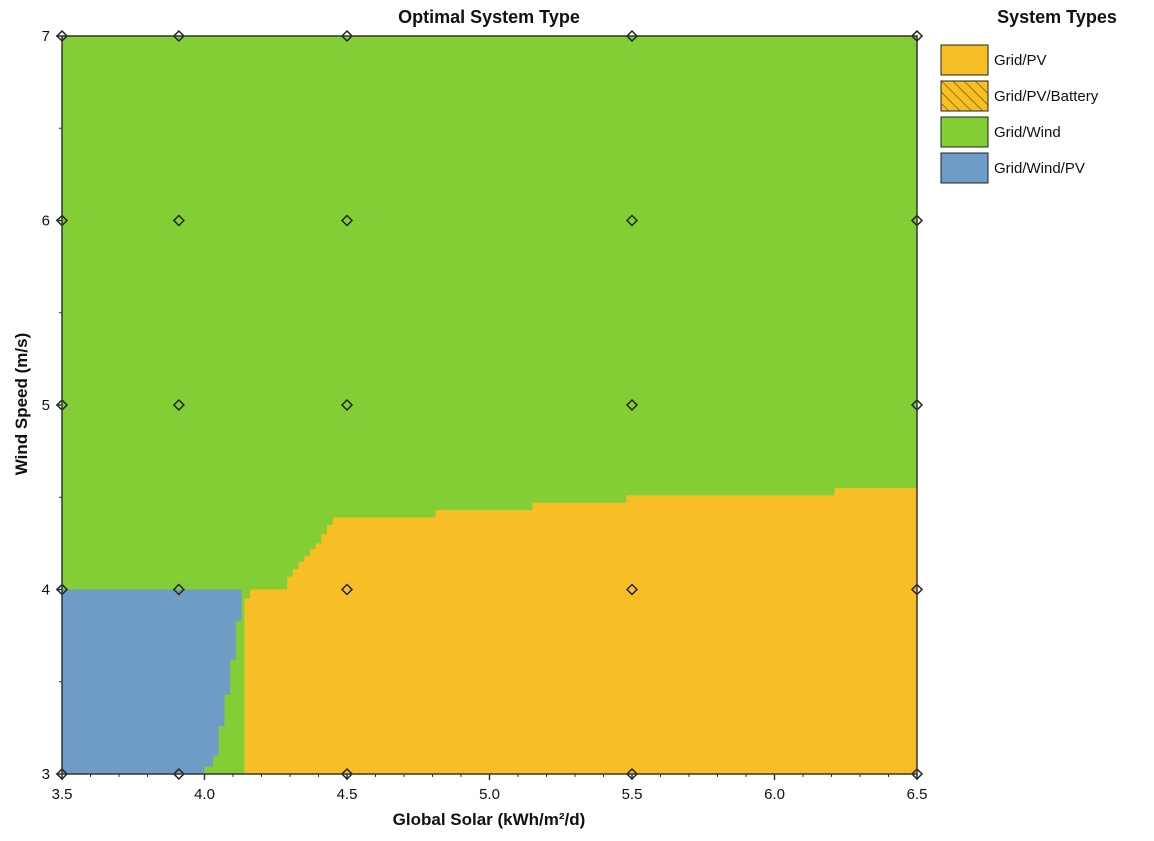  Describe the element at coordinates (917, 794) in the screenshot. I see `x-tick-label-7: 6.5` at that location.